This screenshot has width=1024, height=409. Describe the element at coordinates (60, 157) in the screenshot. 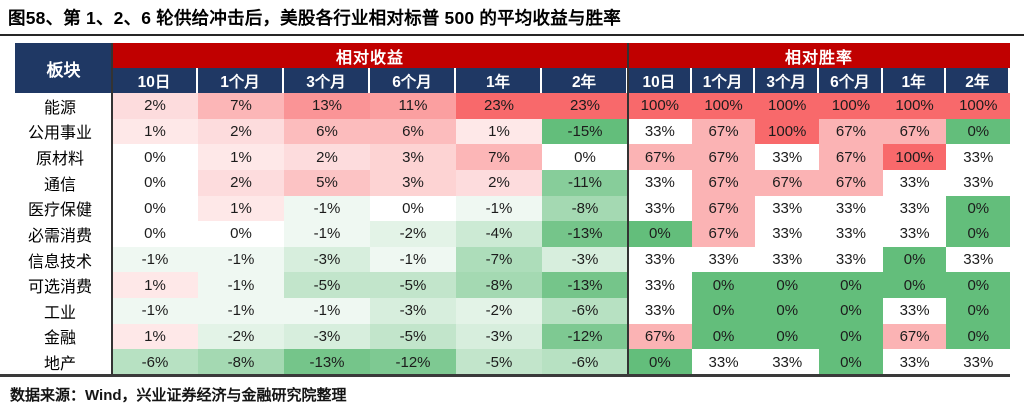

I see `sector-label: 原材料` at that location.